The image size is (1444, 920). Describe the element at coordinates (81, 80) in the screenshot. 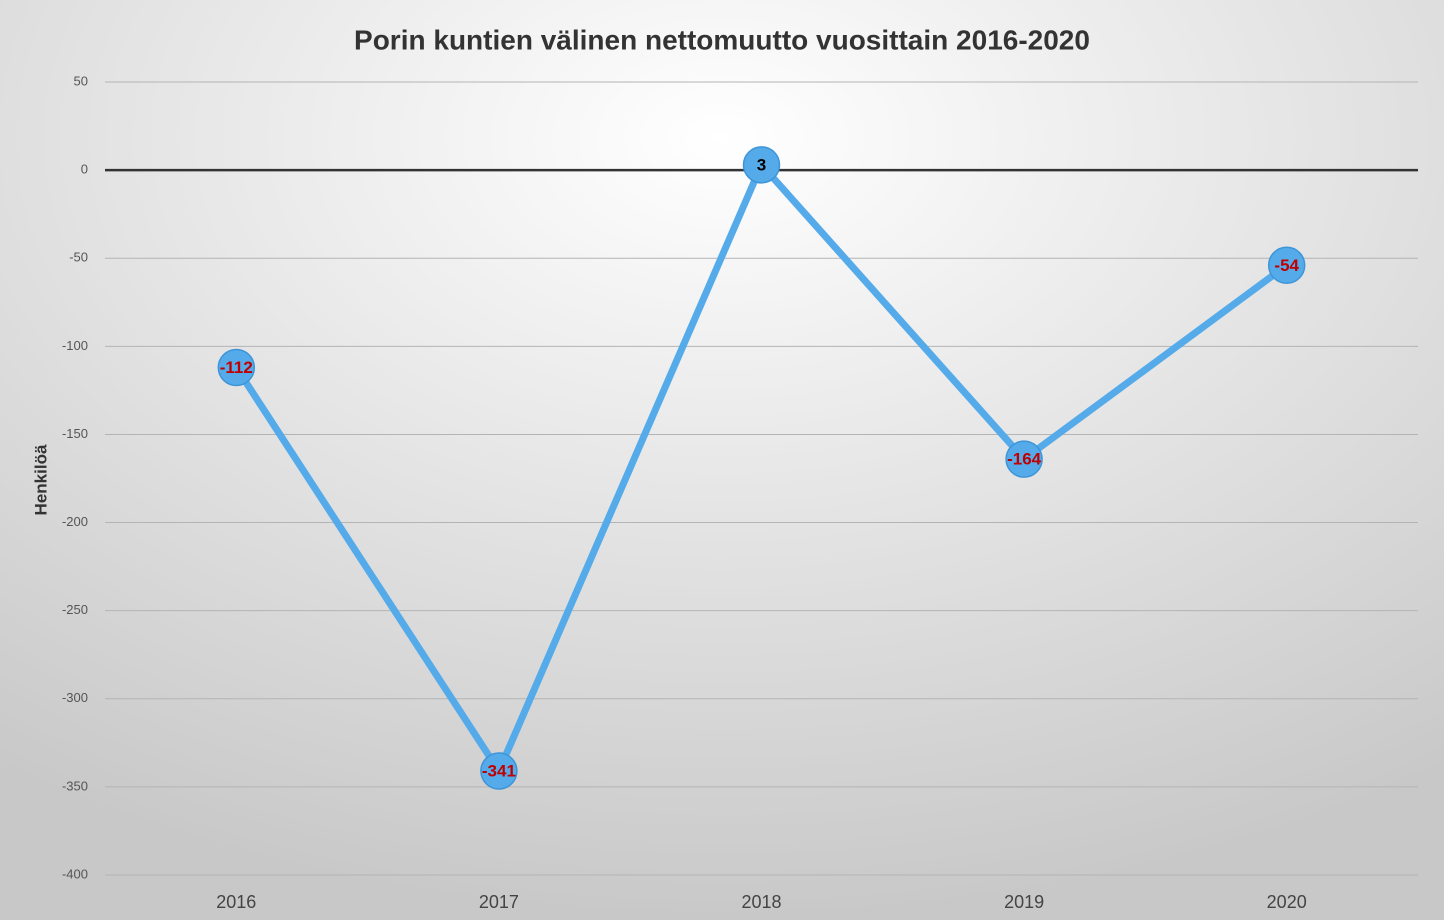

I see `y-tick-label: 50` at that location.